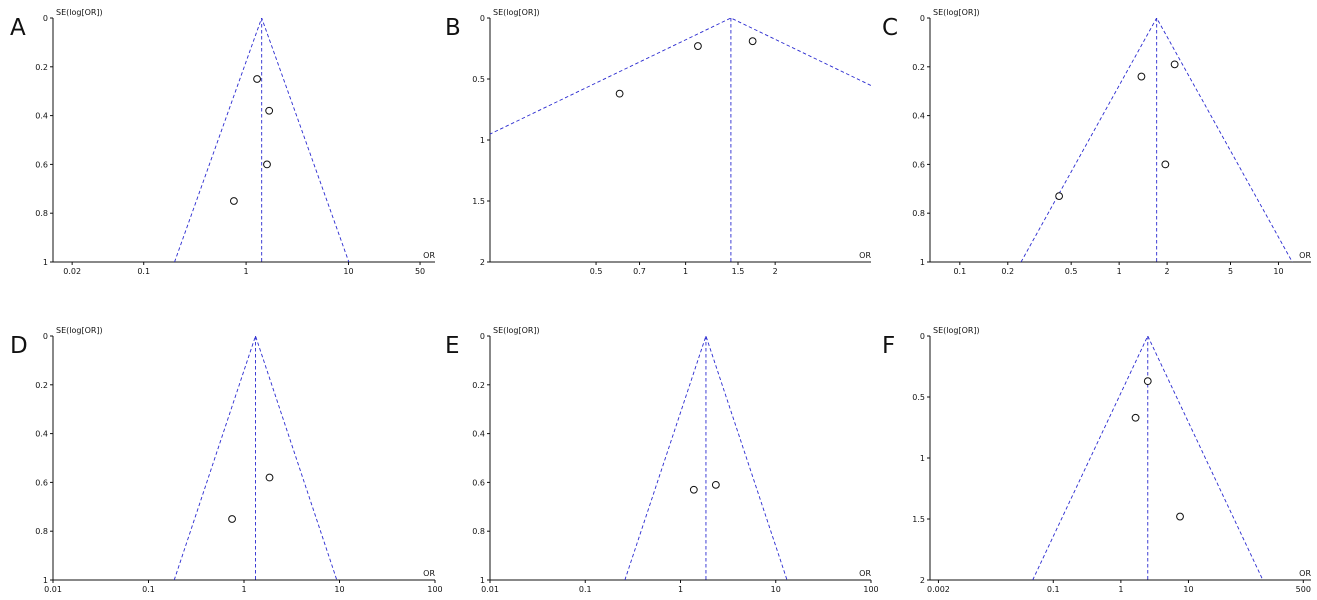 This screenshot has width=1317, height=600. What do you see at coordinates (888, 346) in the screenshot?
I see `panel-letter: F` at bounding box center [888, 346].